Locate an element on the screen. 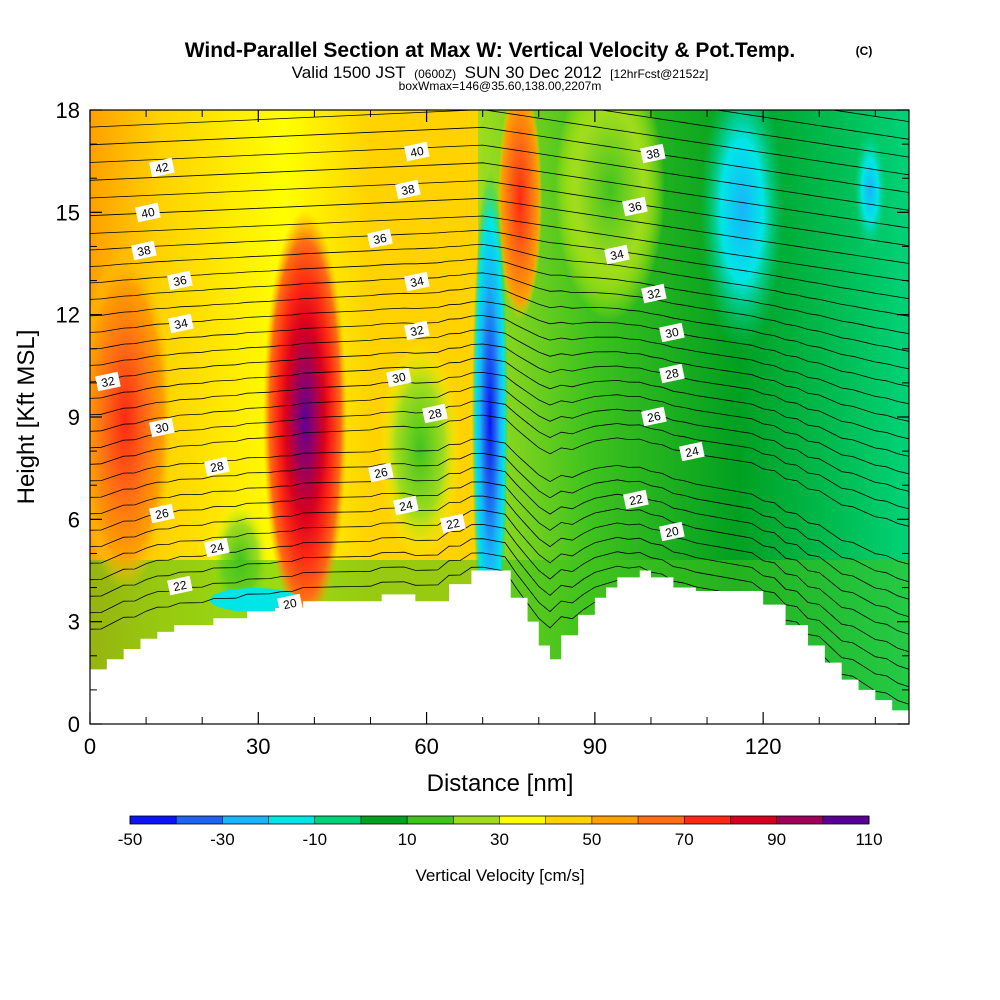  colorbar: -50 -30 -10 10 30 50 70 90 110 is located at coordinates (500, 832).